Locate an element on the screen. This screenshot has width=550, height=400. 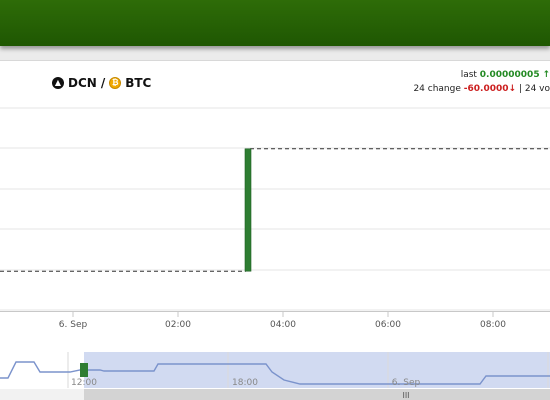
navigator-selected-range is located at coordinates (317, 370).